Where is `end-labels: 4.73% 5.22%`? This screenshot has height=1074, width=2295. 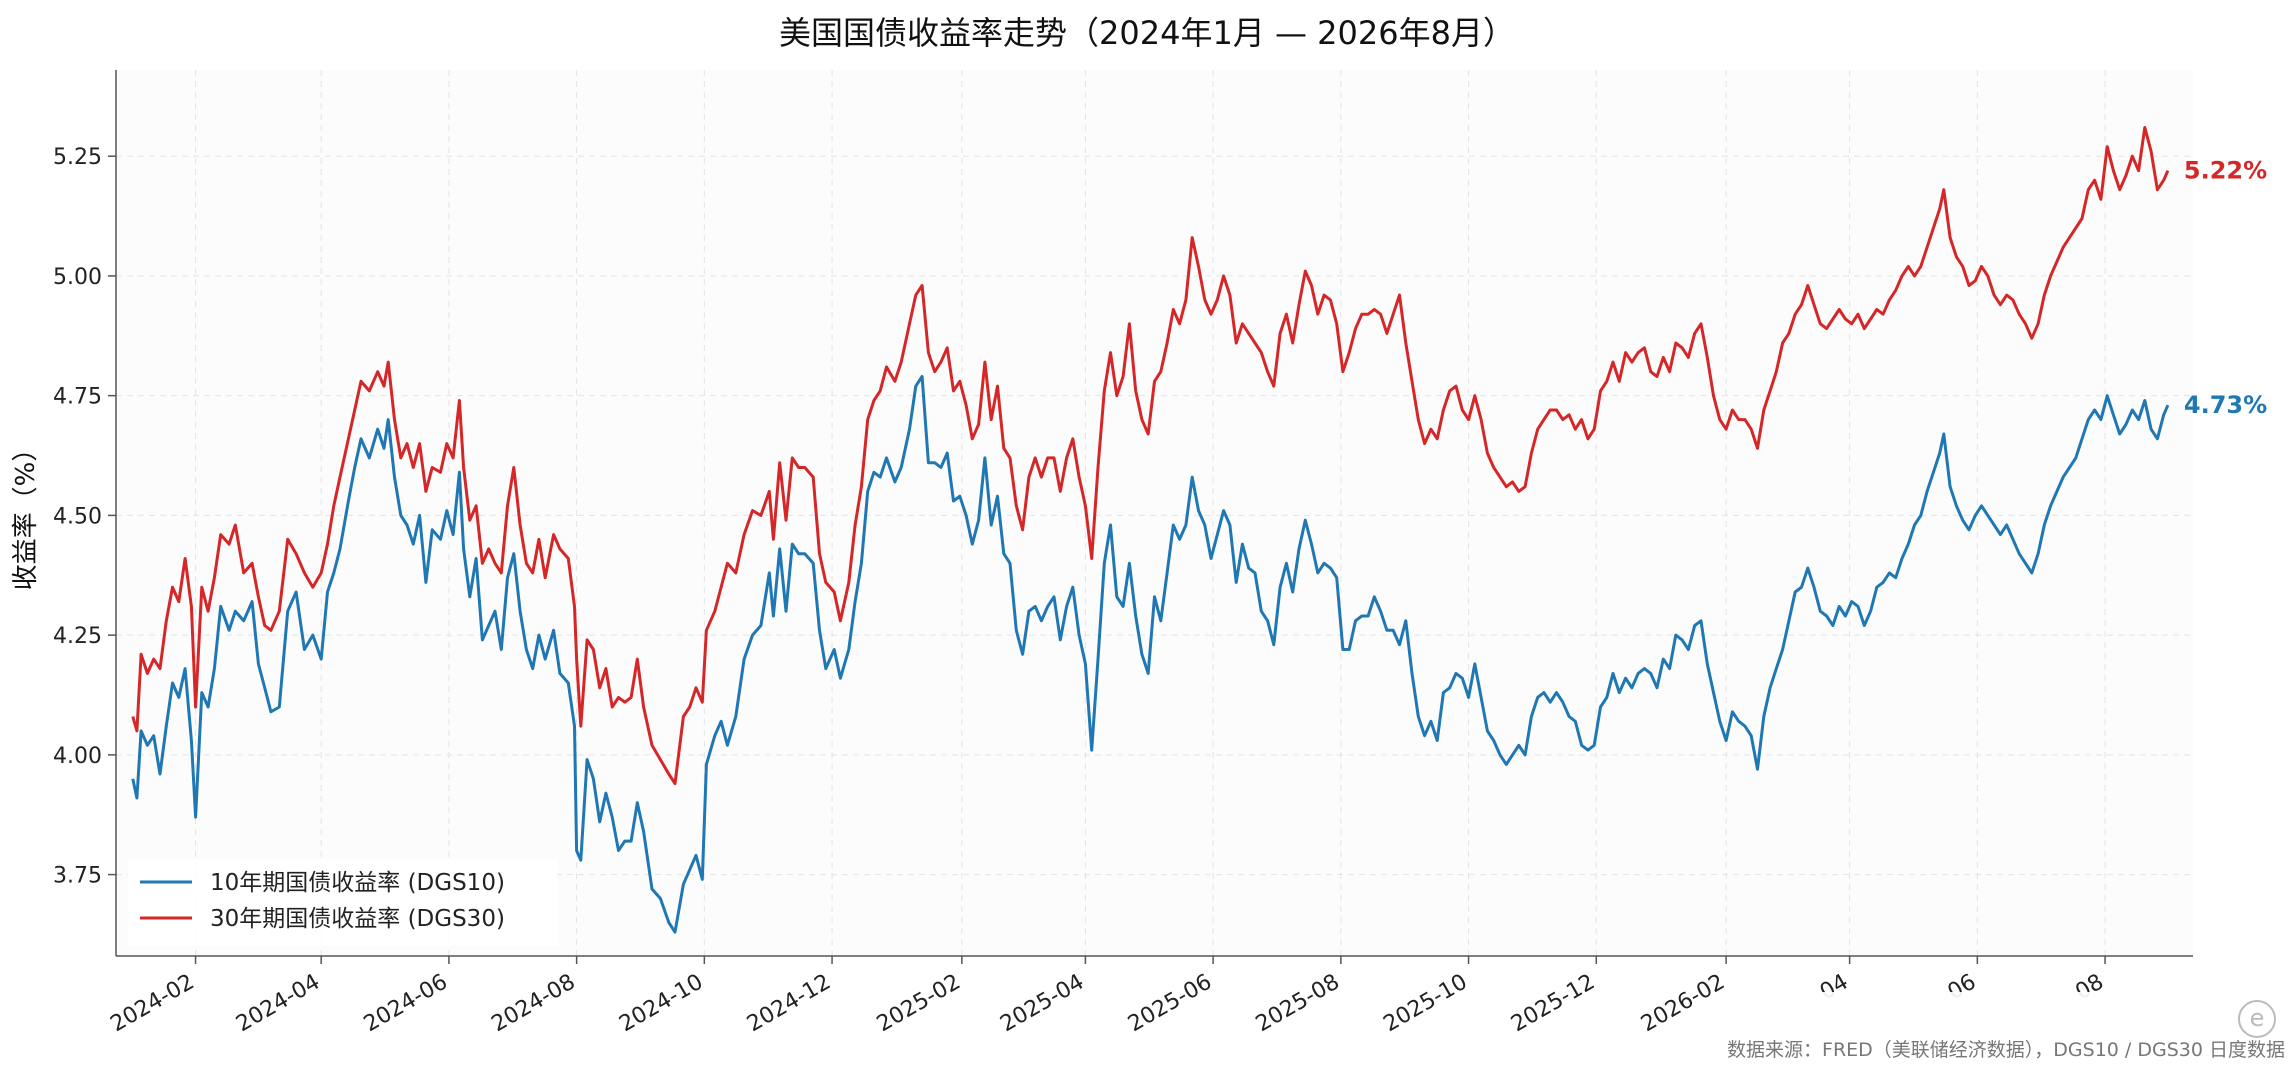 end-labels: 4.73% 5.22% is located at coordinates (2225, 288).